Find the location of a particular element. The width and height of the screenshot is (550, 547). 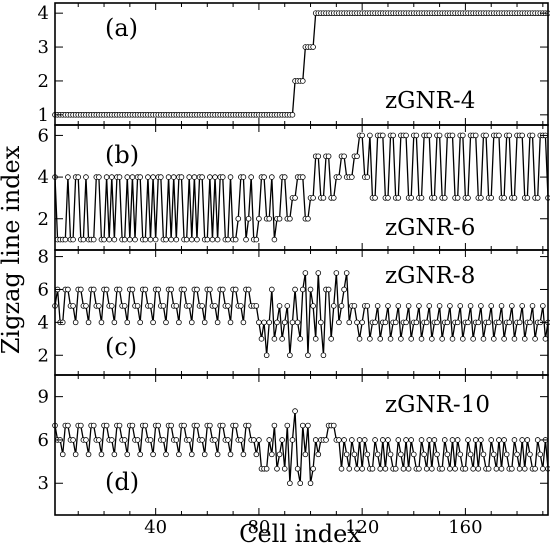

y-tick-label: 2 is located at coordinates (43, 81).